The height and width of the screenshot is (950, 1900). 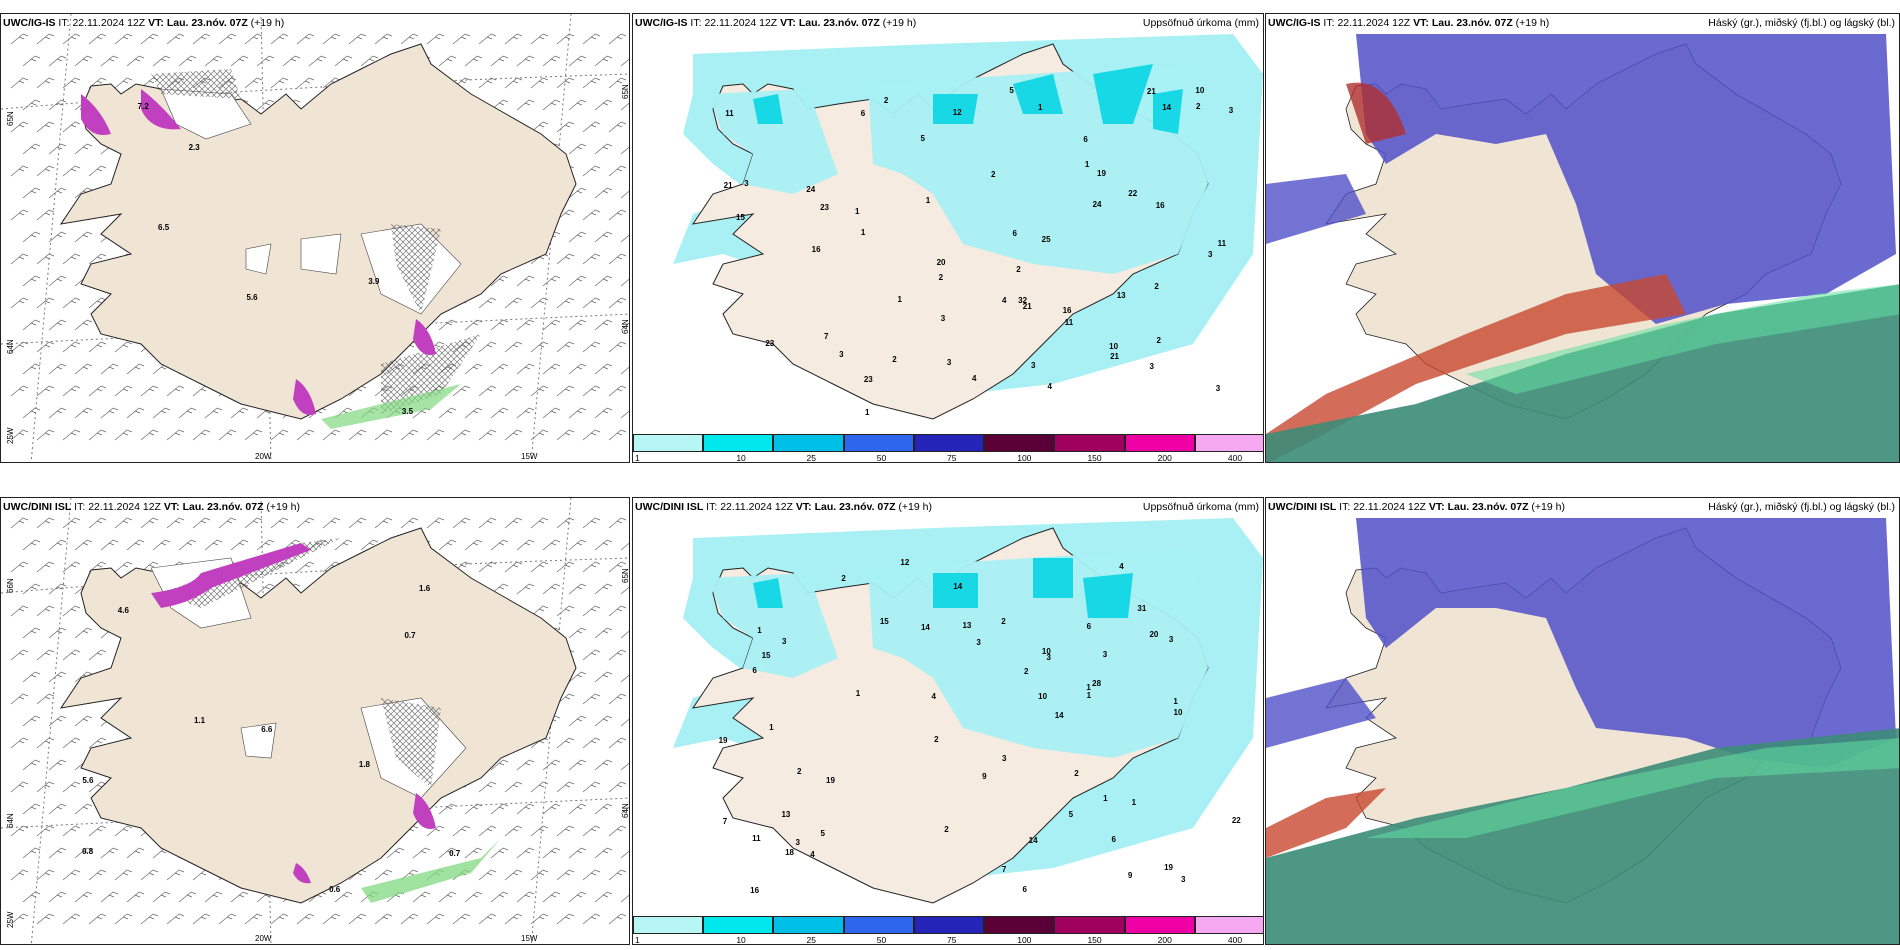 What do you see at coordinates (968, 711) in the screenshot?
I see `precip-map-svg` at bounding box center [968, 711].